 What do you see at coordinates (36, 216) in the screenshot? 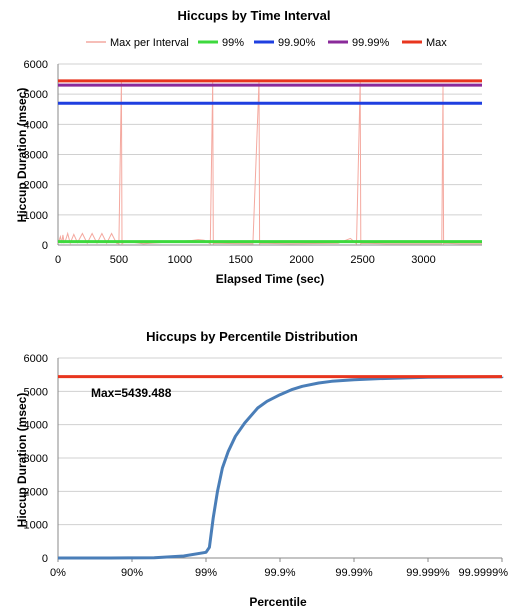
I see `chart1-y-tick-label: 1000` at bounding box center [36, 216].